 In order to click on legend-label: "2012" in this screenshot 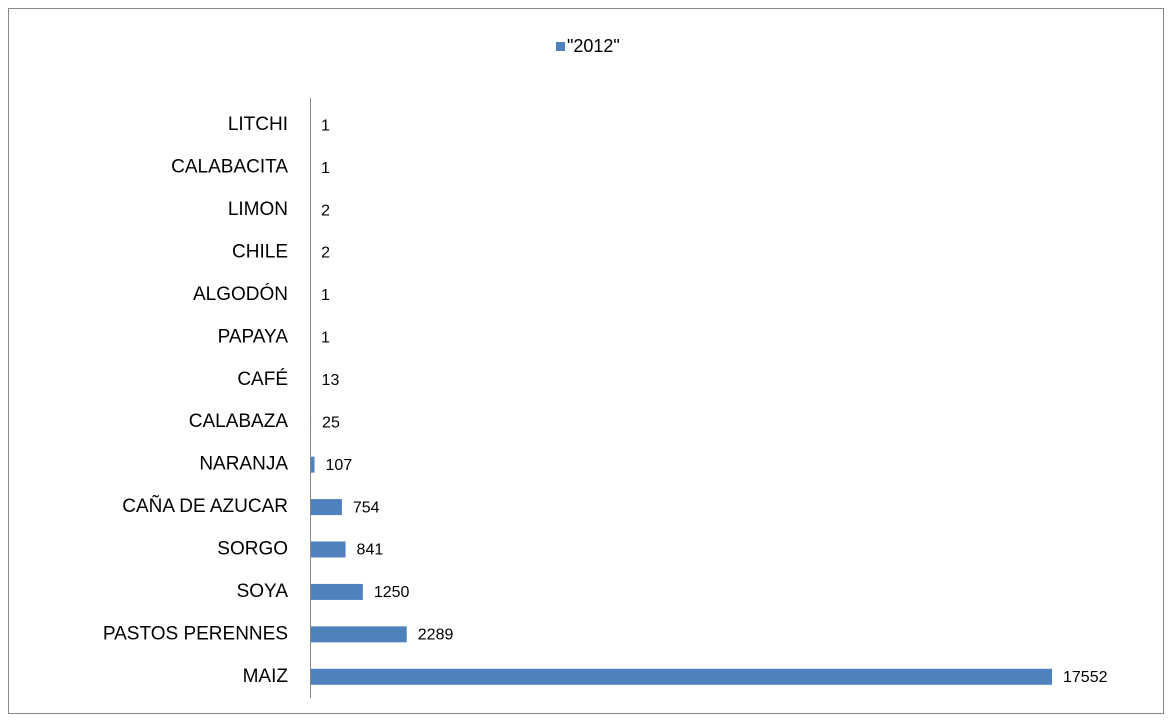, I will do `click(593, 46)`.